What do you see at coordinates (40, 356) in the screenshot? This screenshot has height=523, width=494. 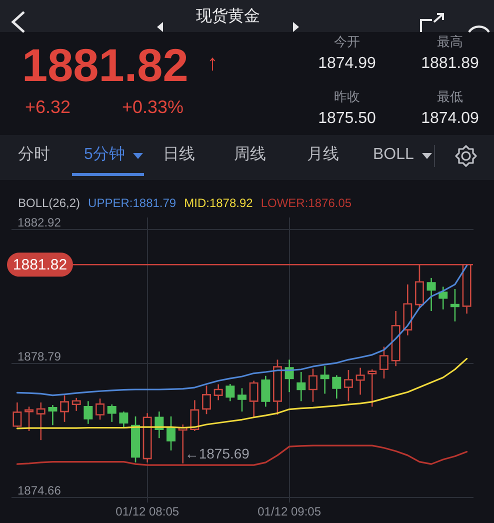 I see `y-tick-label: 1878.79` at bounding box center [40, 356].